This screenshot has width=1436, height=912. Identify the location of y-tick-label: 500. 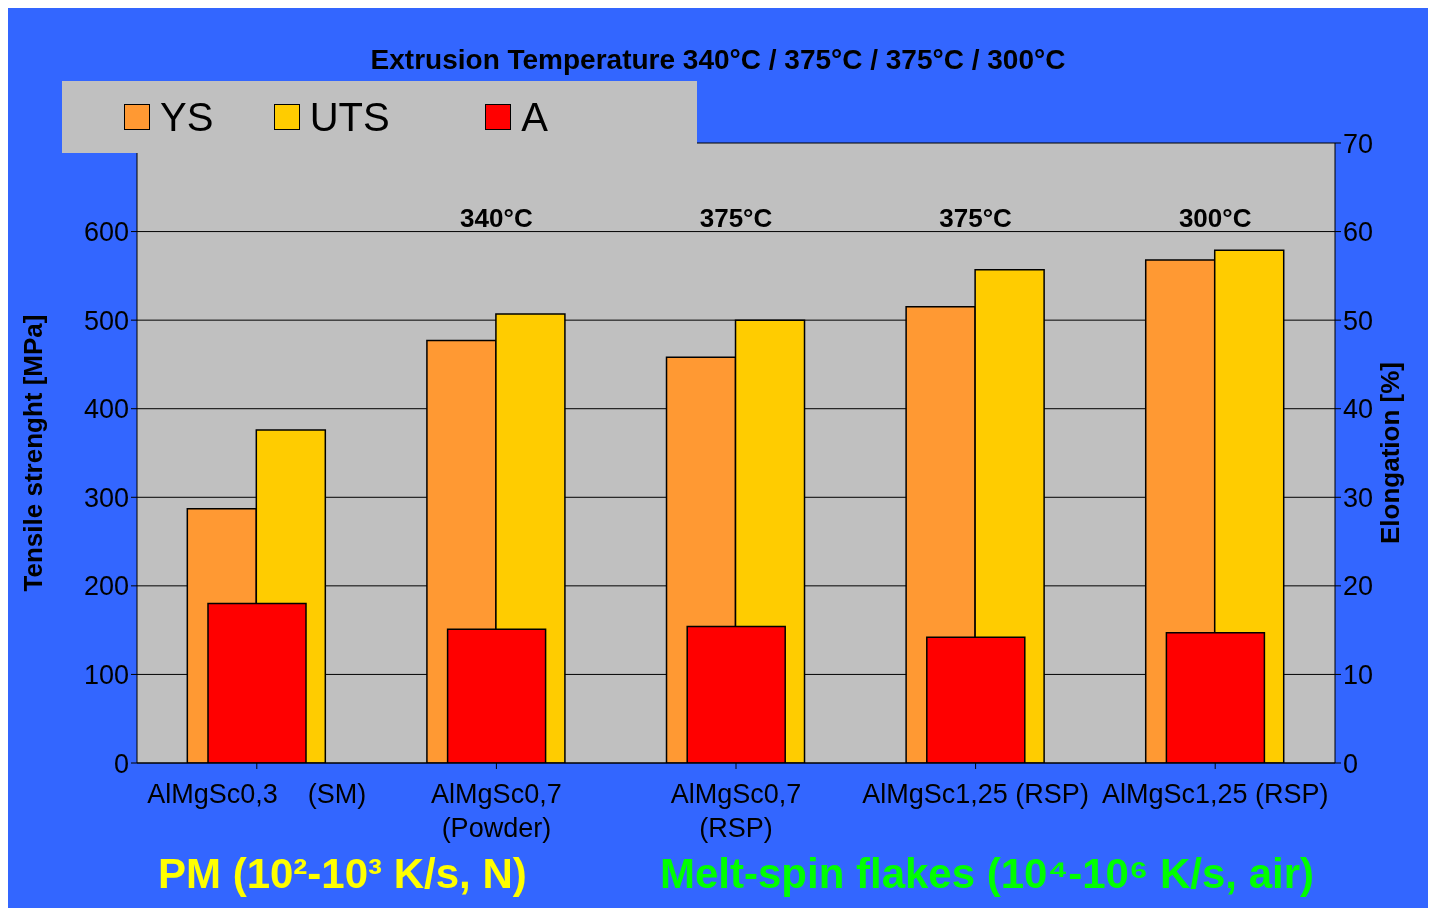
(106, 320).